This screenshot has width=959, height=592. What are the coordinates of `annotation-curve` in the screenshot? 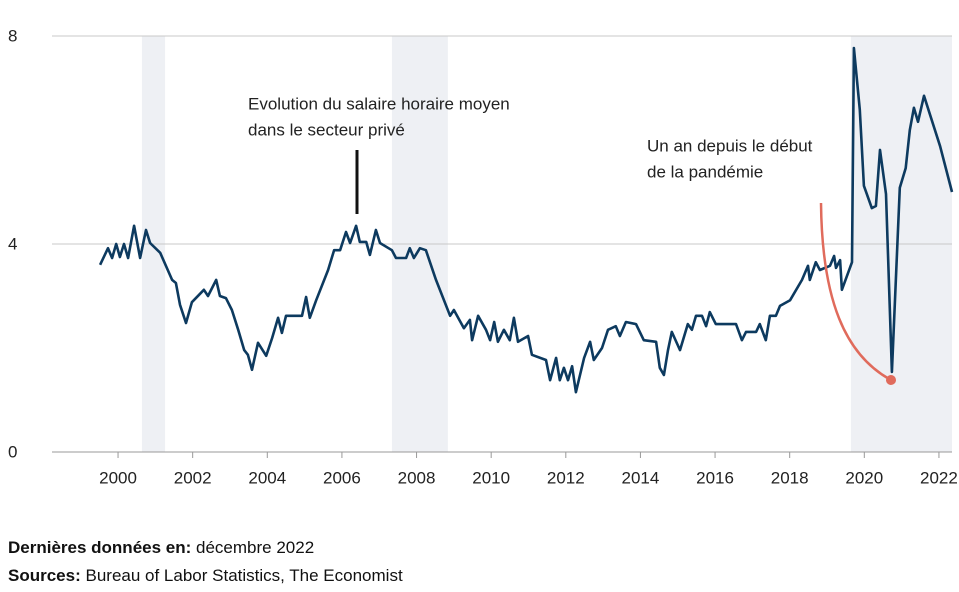 It's located at (855, 292).